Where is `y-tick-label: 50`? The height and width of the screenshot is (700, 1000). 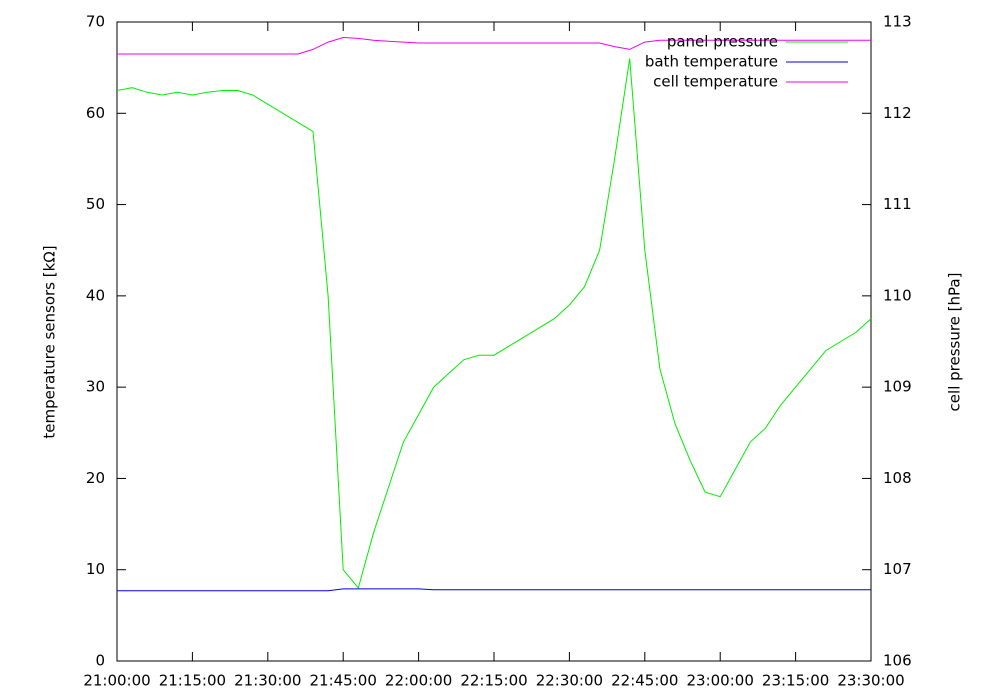
y-tick-label: 50 is located at coordinates (95, 204).